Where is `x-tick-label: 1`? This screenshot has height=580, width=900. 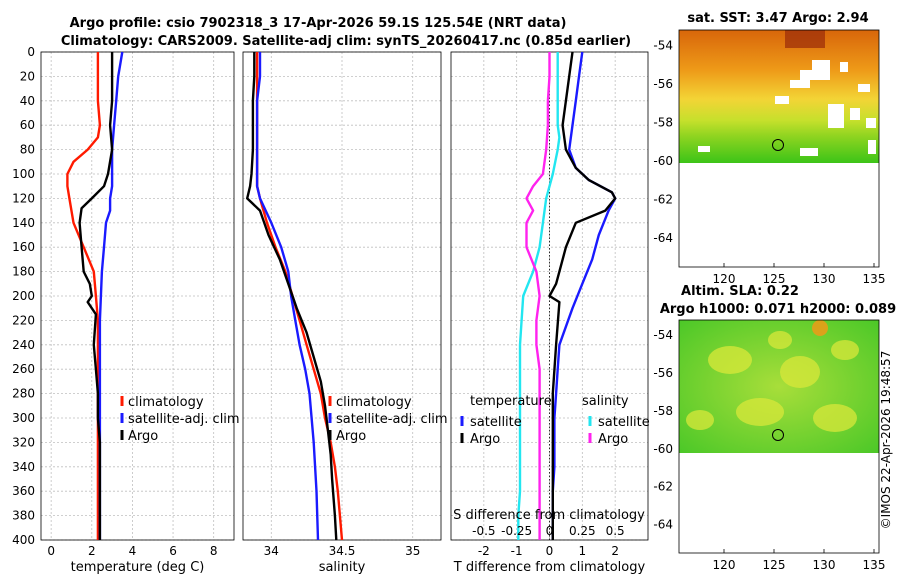 x-tick-label: 1 is located at coordinates (583, 551).